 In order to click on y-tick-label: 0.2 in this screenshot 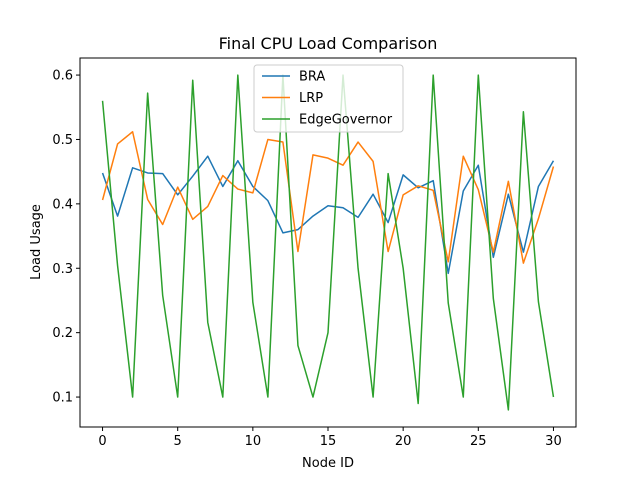, I will do `click(62, 333)`.